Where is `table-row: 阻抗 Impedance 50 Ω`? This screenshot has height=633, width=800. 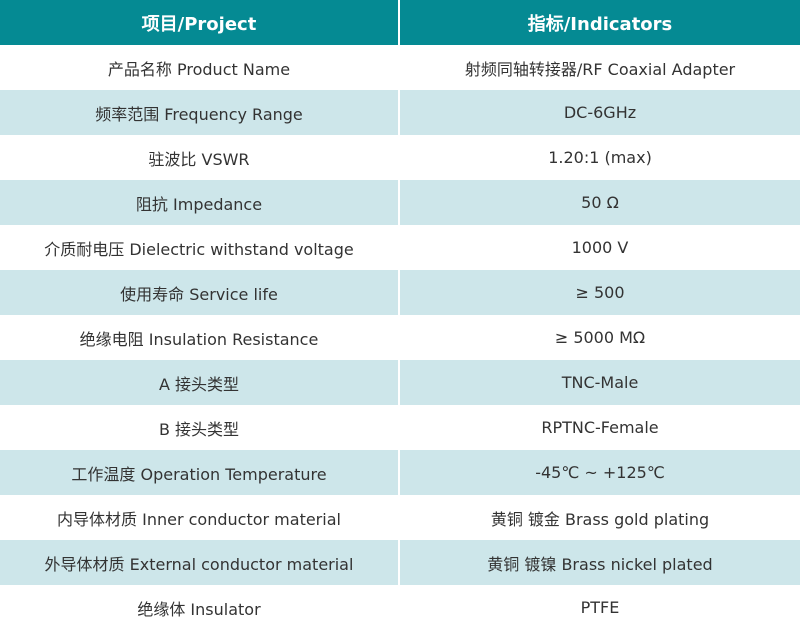 table-row: 阻抗 Impedance 50 Ω is located at coordinates (400, 202).